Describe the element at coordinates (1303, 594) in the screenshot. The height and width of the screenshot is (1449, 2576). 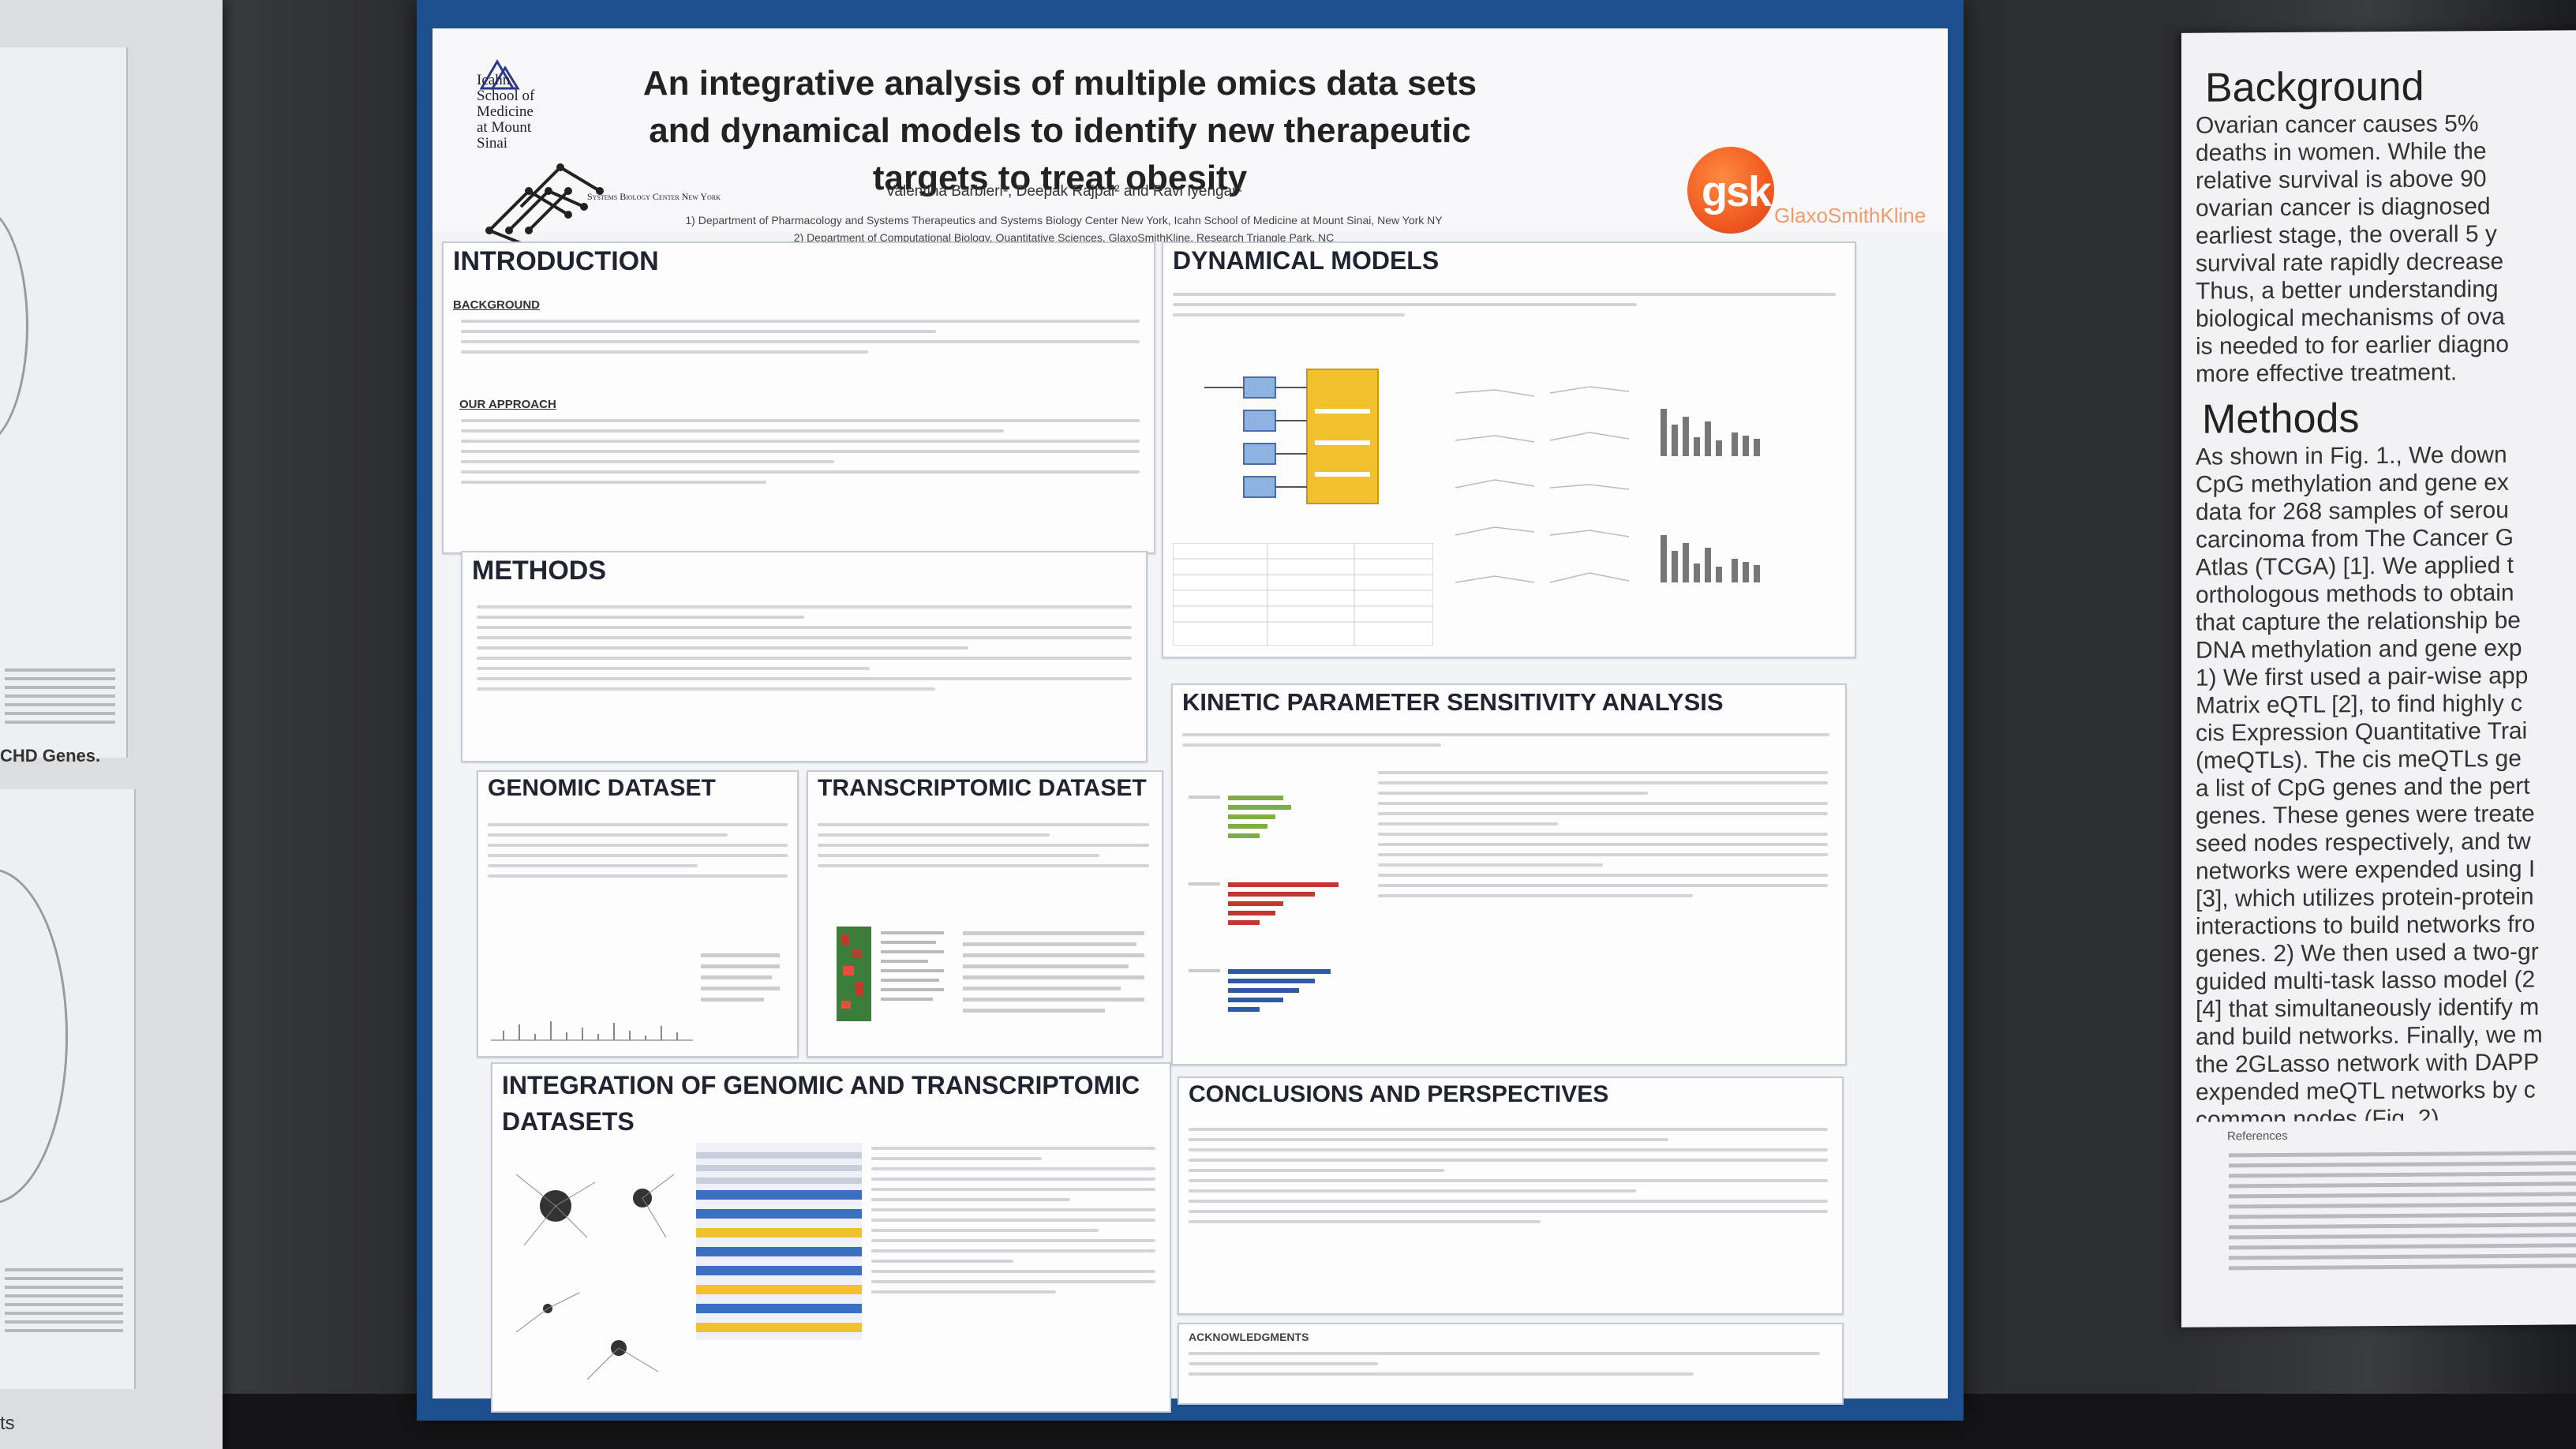
I see `parameter-table-figure` at that location.